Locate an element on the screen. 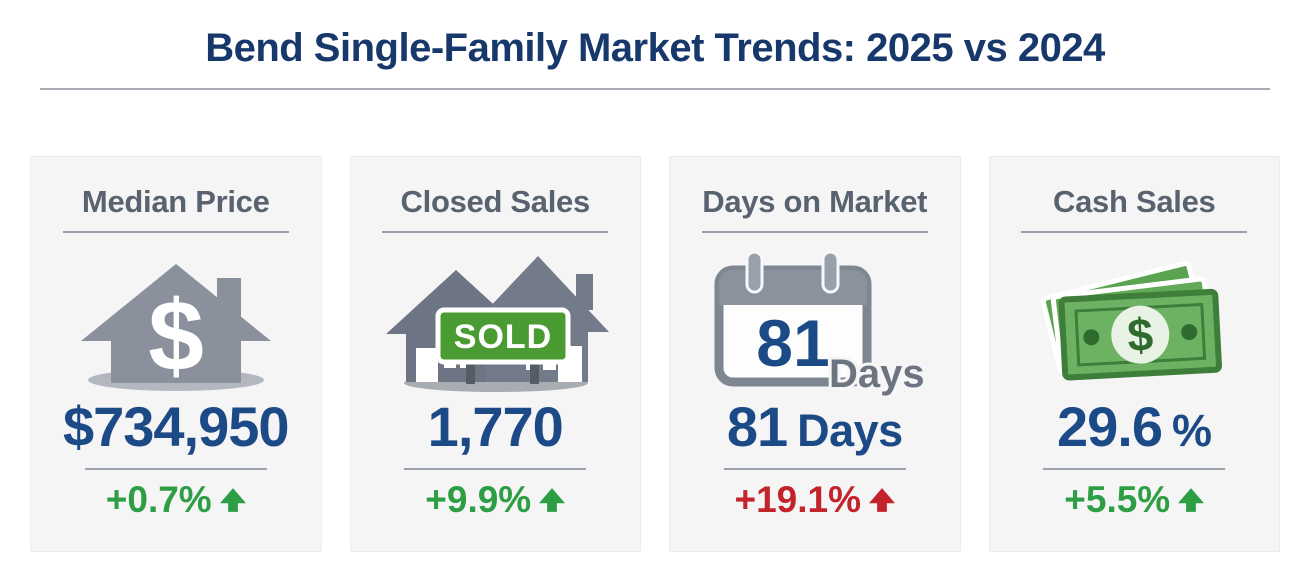  bill-dollar-glyph: $ is located at coordinates (1140, 334).